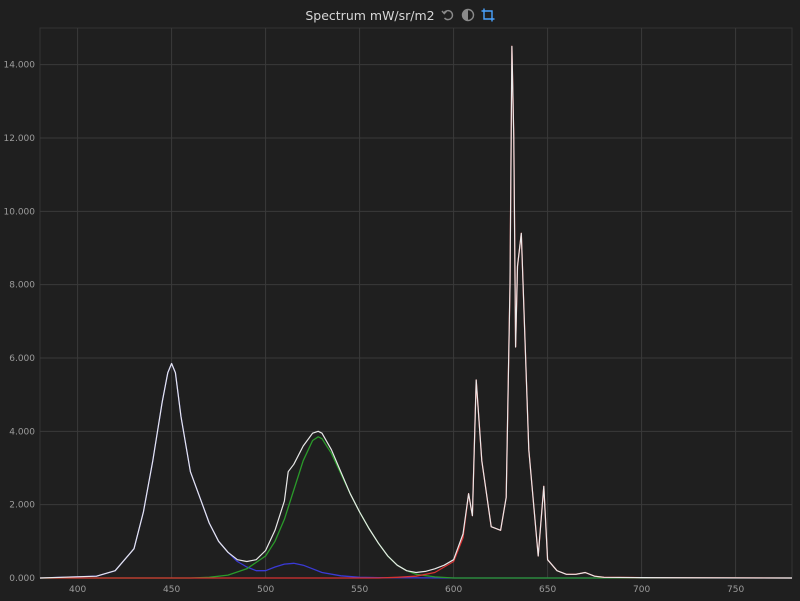  I want to click on chart-header: Spectrum mW/sr/m2, so click(400, 15).